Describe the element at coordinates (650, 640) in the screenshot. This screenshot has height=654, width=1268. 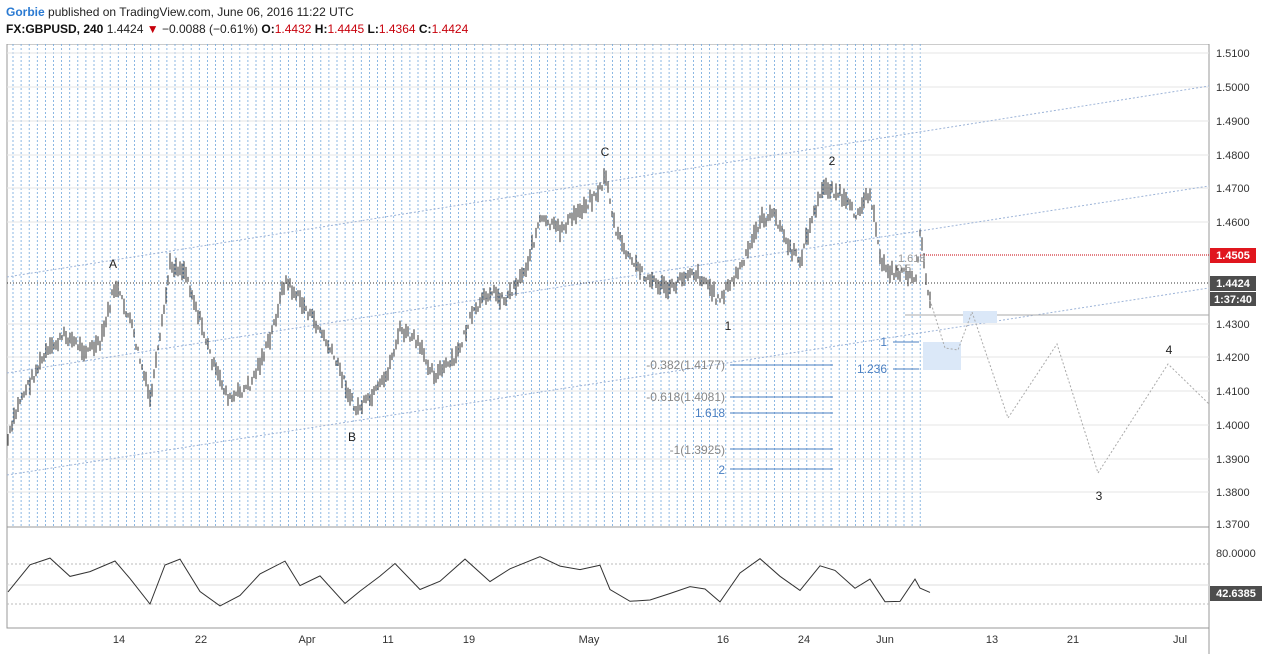
I see `time-axis: 14 22 Apr 11 19 May 16 24 Jun 13 21 Jul` at that location.